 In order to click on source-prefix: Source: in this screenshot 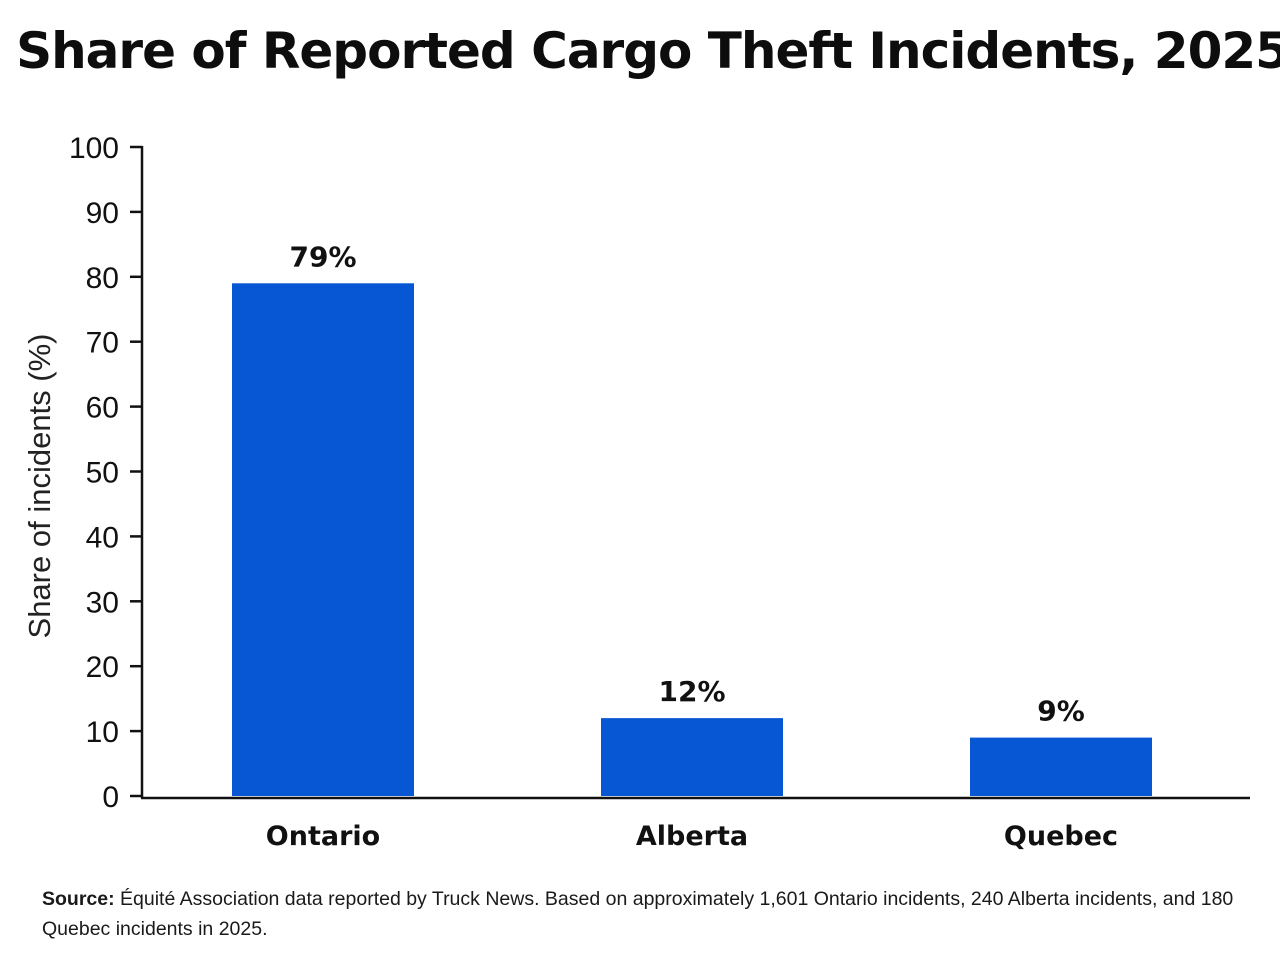, I will do `click(78, 899)`.